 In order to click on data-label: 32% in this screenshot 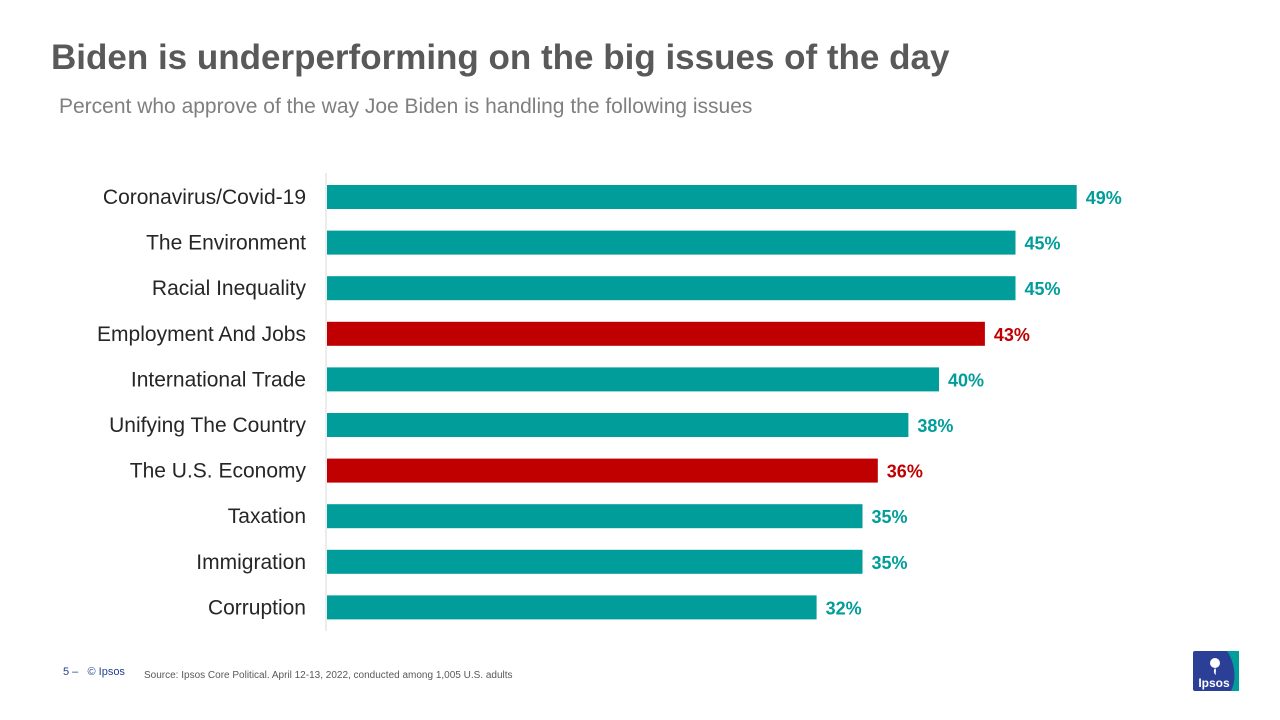, I will do `click(844, 608)`.